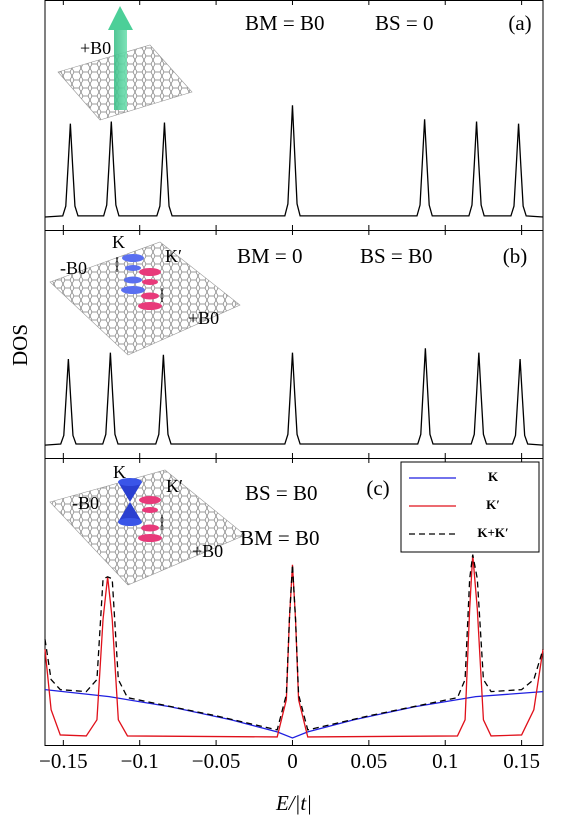 This screenshot has height=826, width=568. What do you see at coordinates (493, 504) in the screenshot?
I see `legend-label: K′` at bounding box center [493, 504].